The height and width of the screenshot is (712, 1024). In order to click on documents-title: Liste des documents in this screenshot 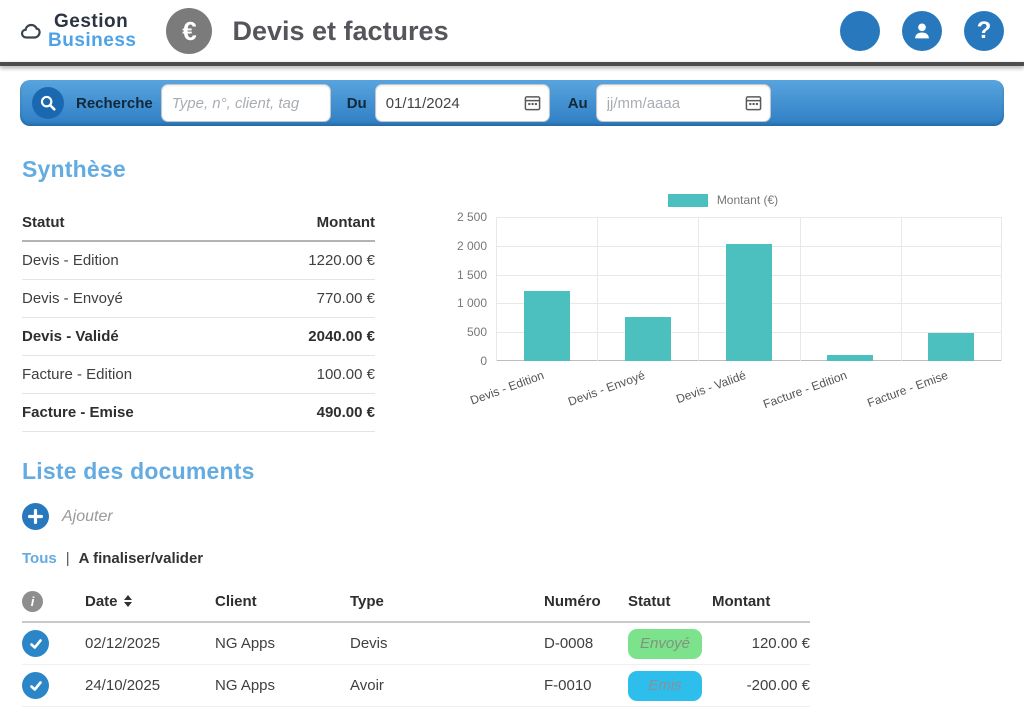, I will do `click(138, 471)`.